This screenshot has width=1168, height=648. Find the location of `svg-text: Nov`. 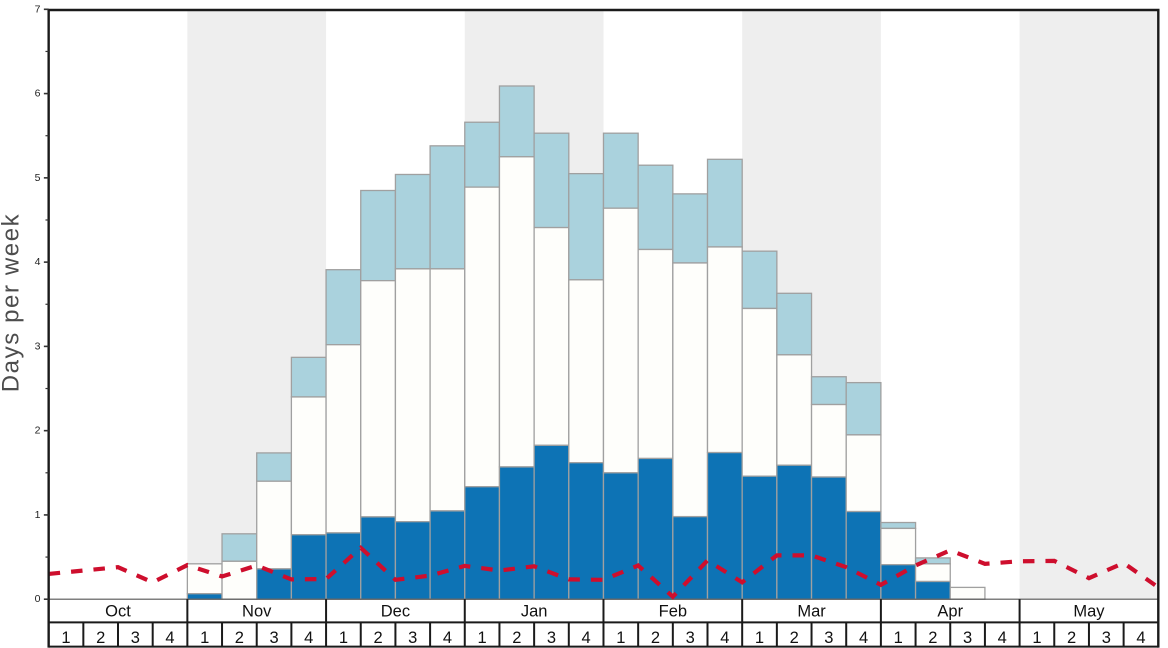

svg-text: Nov is located at coordinates (257, 612).